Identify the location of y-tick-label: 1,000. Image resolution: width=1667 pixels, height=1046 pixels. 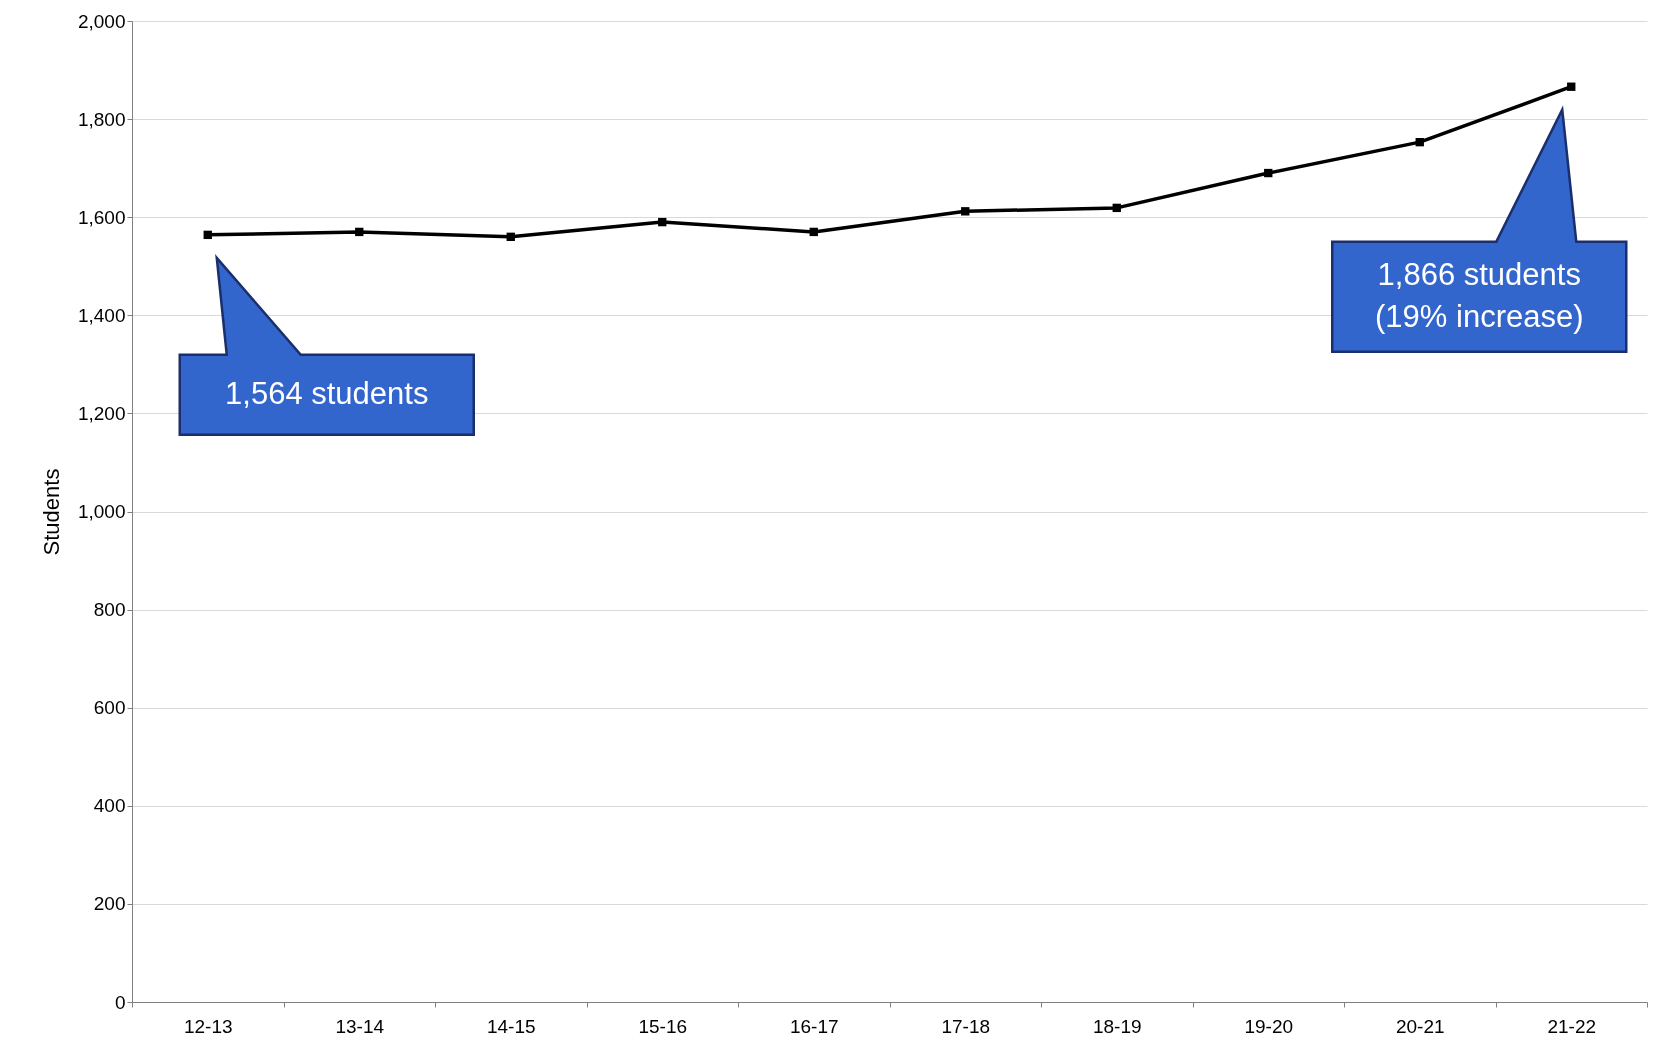
(101, 511).